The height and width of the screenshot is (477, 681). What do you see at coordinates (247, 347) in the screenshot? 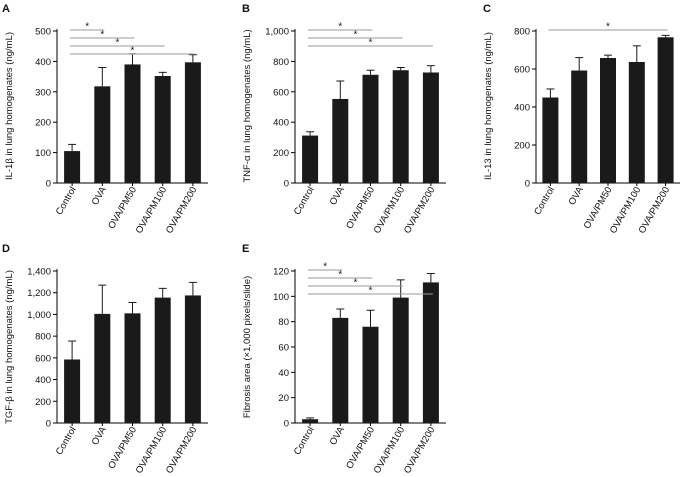
I see `y-axis-label-e: Fibrosis area (×1,000 pixels/slide)` at bounding box center [247, 347].